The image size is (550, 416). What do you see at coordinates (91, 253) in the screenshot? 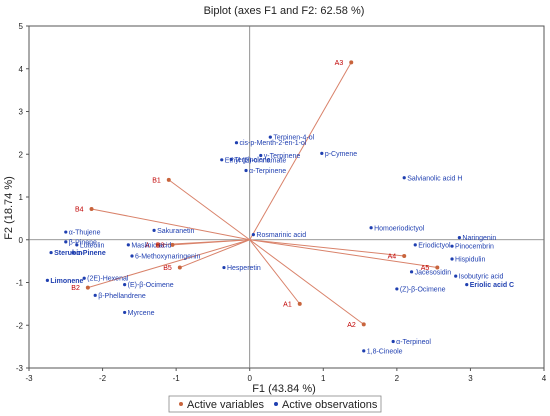
I see `observation-label: α-Pinene` at bounding box center [91, 253].